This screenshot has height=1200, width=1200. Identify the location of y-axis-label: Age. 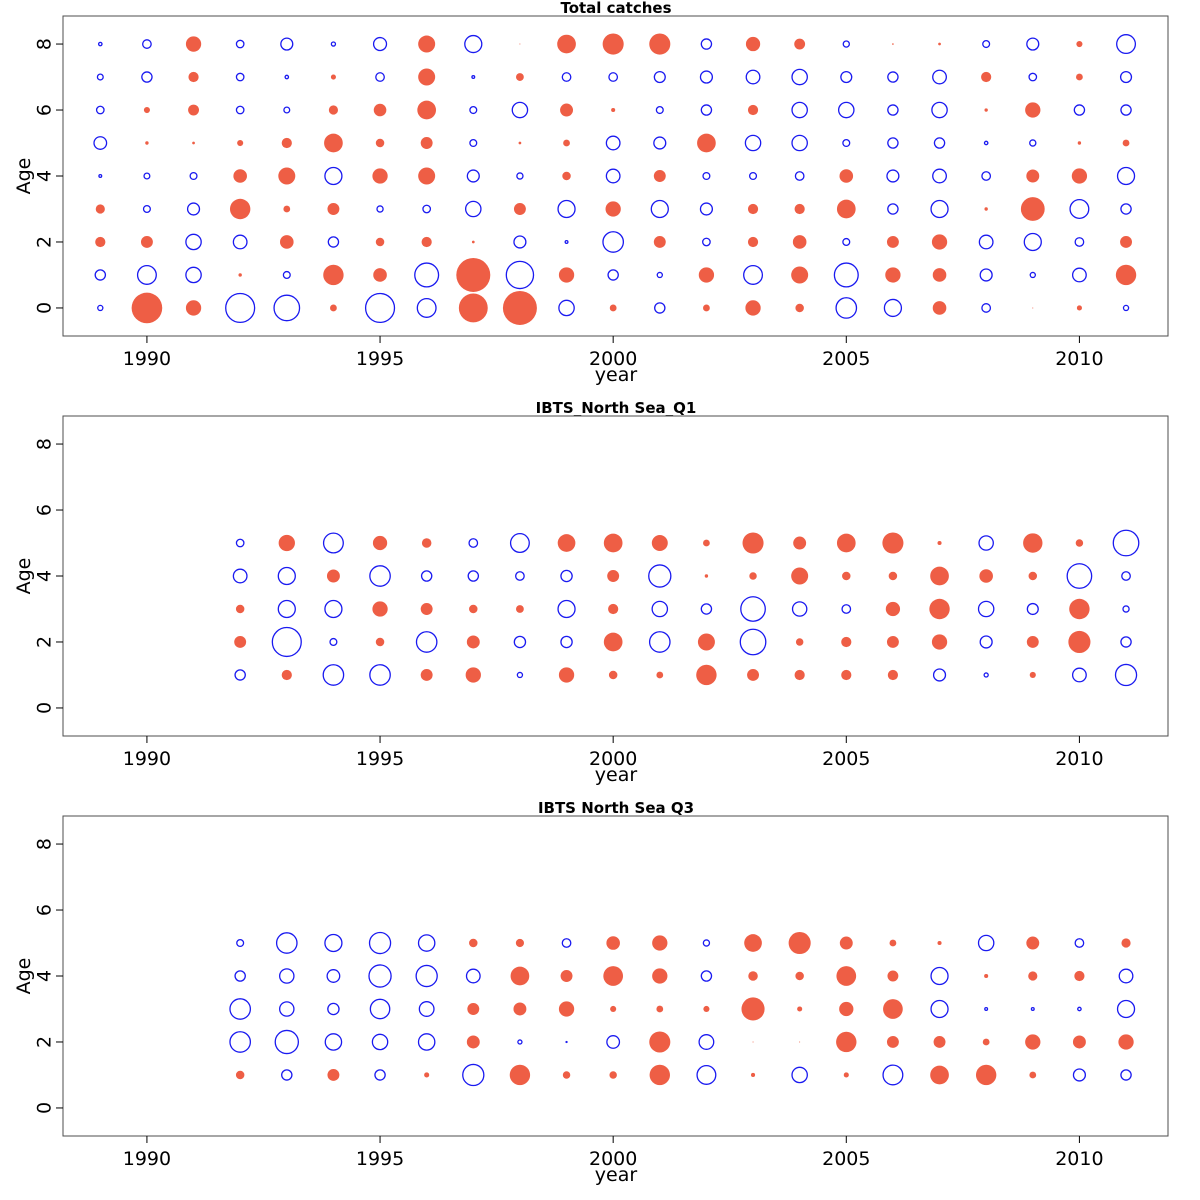
(24, 176).